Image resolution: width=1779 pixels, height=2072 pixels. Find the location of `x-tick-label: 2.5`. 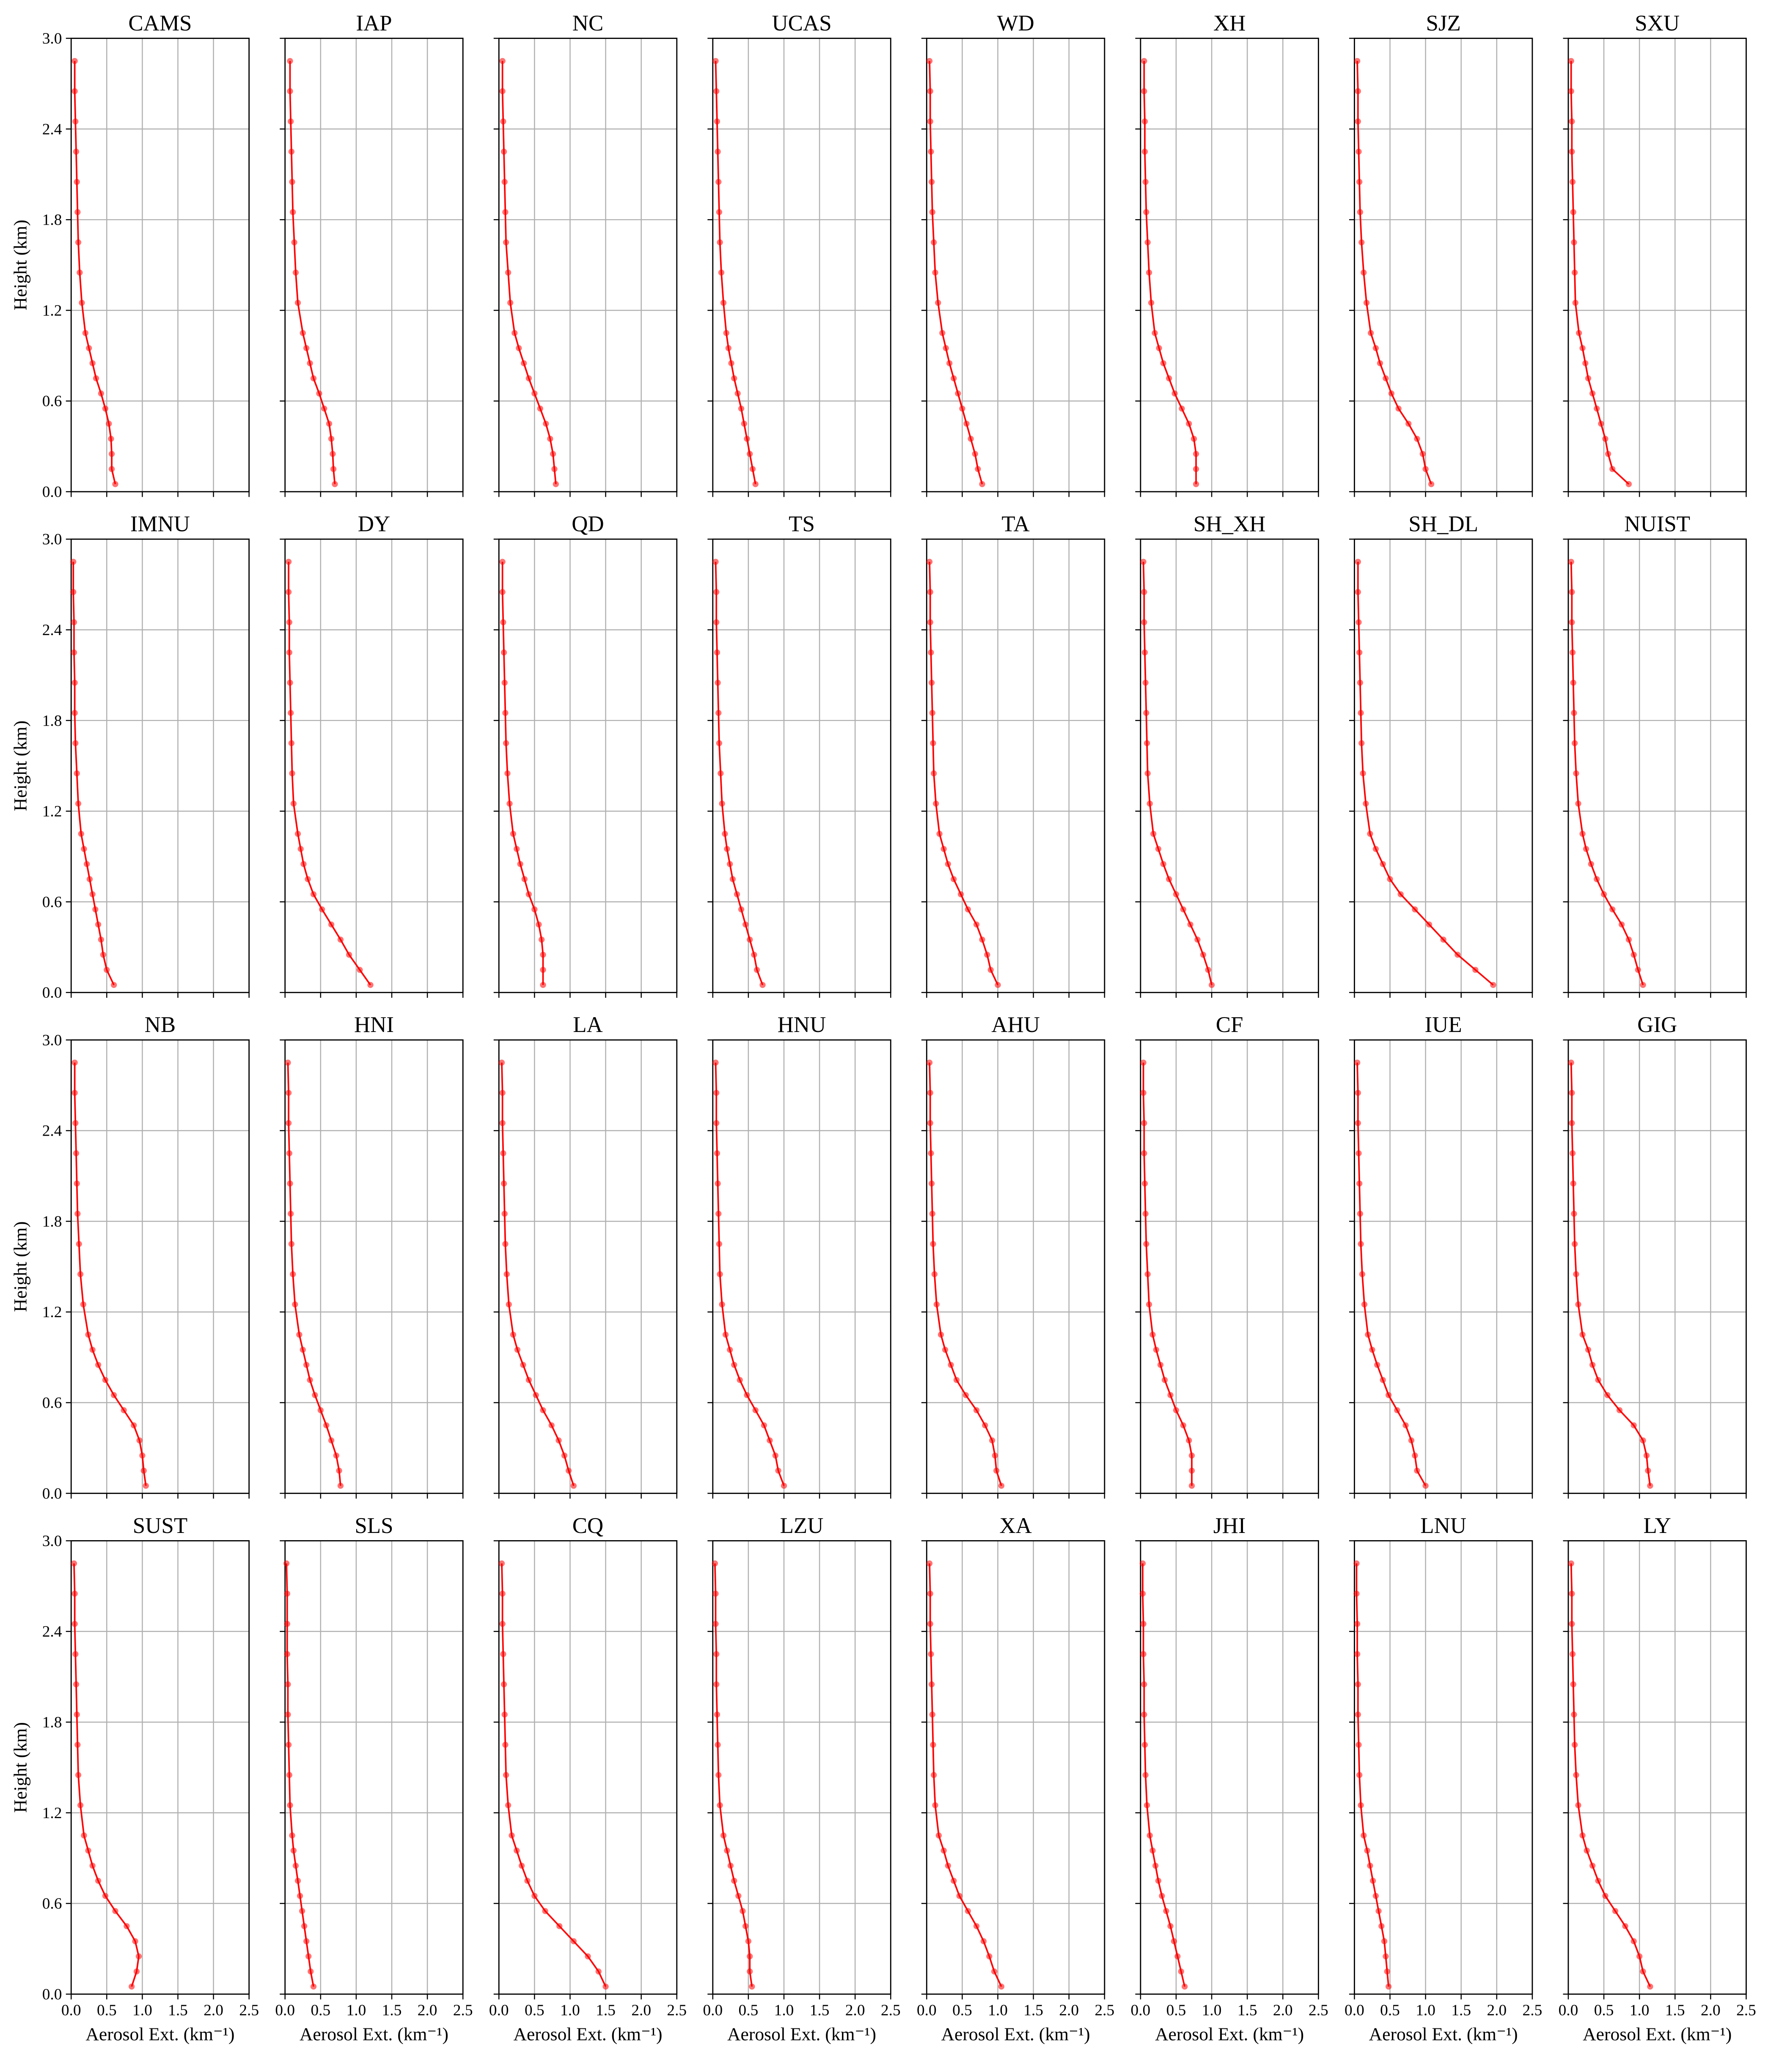

x-tick-label: 2.5 is located at coordinates (1104, 2010).